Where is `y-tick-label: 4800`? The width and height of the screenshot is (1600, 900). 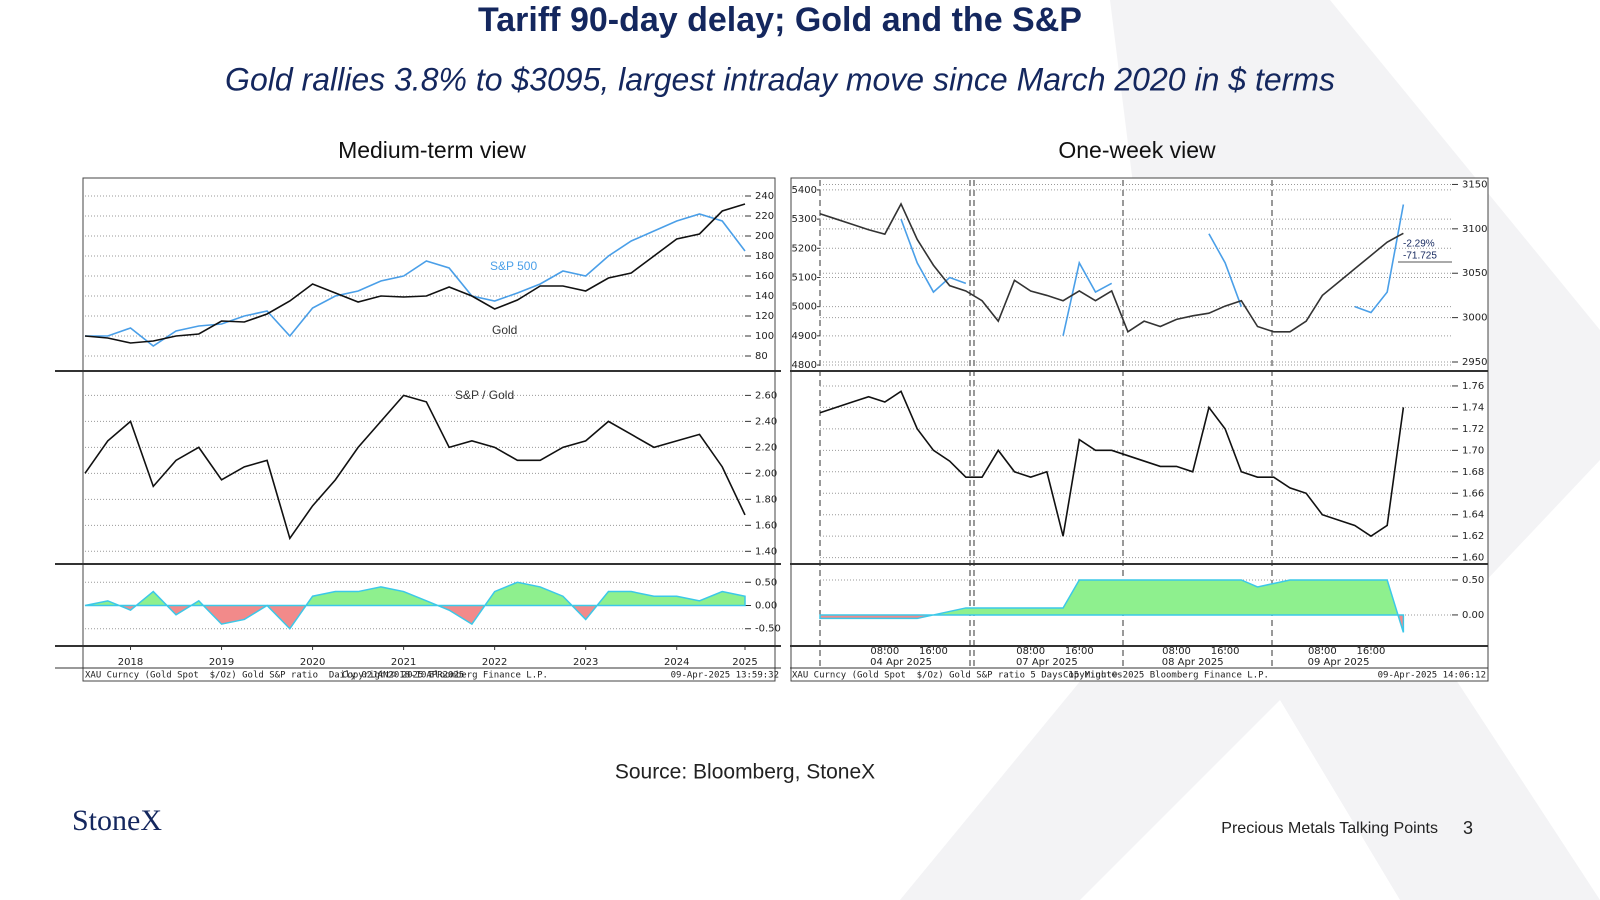
y-tick-label: 4800 is located at coordinates (804, 365).